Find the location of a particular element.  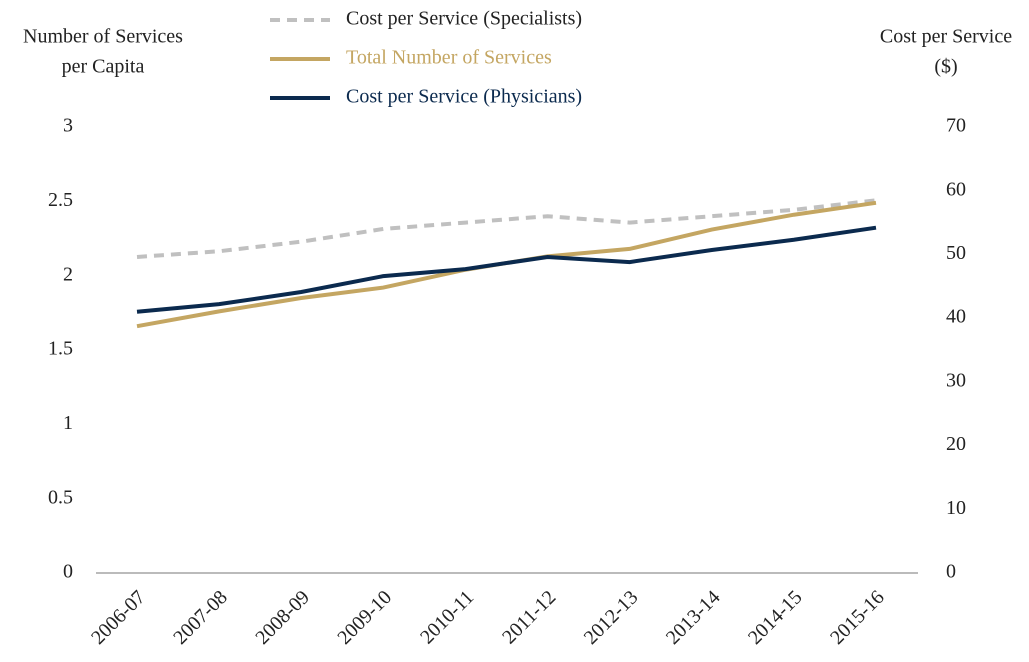

x-tick-label: 2014-15 is located at coordinates (775, 617).